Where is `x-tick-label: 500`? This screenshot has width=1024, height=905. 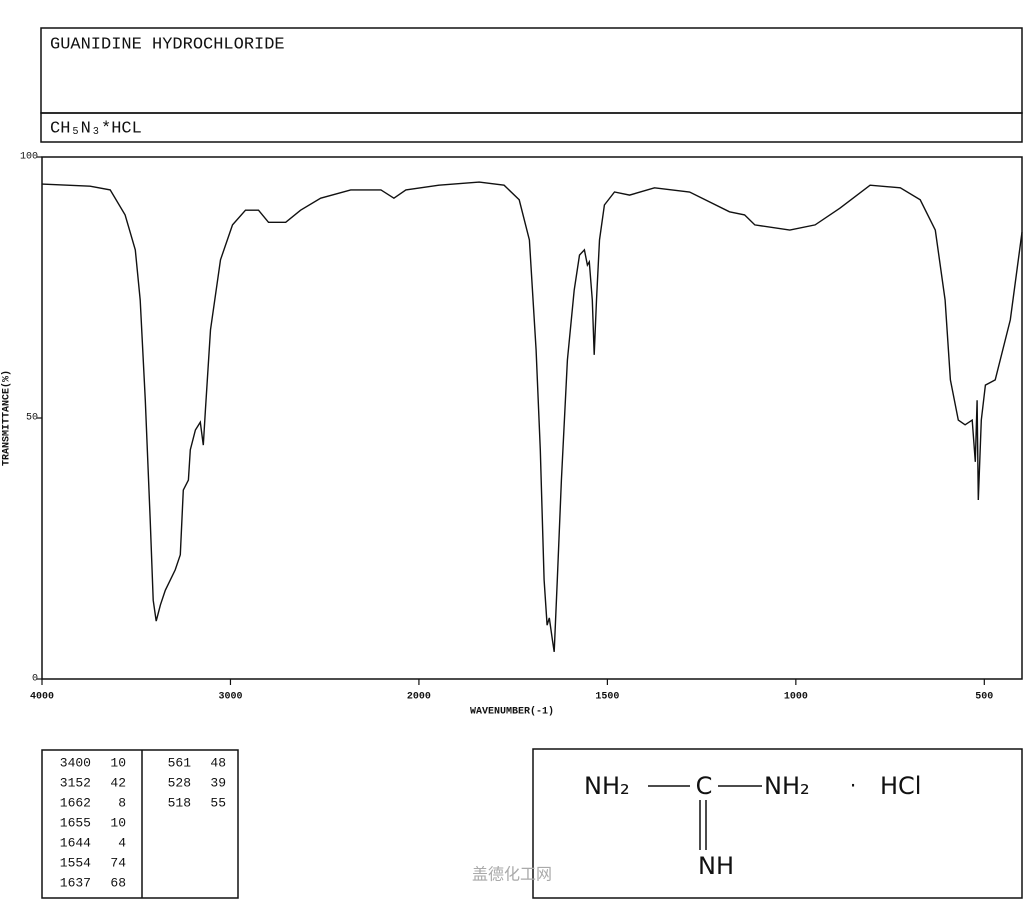 x-tick-label: 500 is located at coordinates (984, 697).